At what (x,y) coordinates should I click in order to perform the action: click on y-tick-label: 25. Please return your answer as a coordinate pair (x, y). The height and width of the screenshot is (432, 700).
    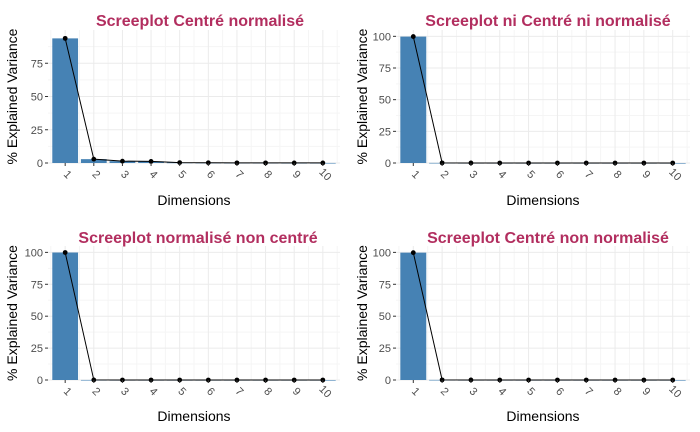
    Looking at the image, I should click on (37, 131).